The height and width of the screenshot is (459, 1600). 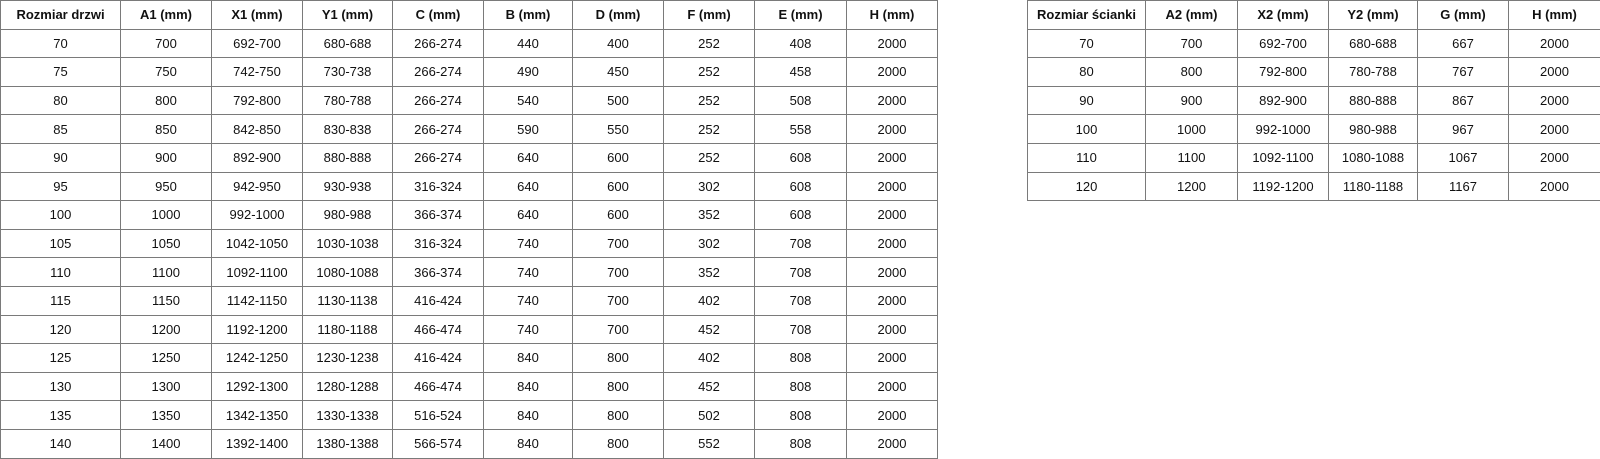 What do you see at coordinates (1463, 43) in the screenshot?
I see `table-cell: 667` at bounding box center [1463, 43].